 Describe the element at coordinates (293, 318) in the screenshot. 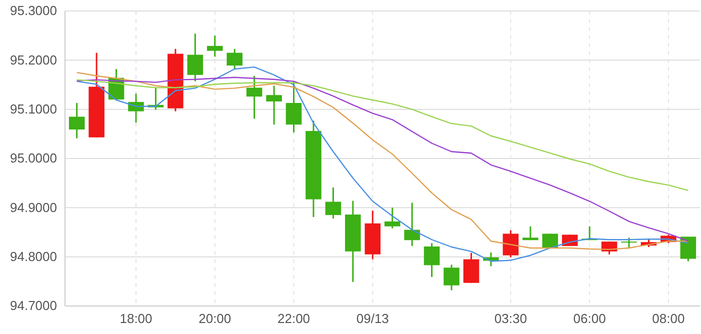

I see `x-tick-label: 22:00` at that location.